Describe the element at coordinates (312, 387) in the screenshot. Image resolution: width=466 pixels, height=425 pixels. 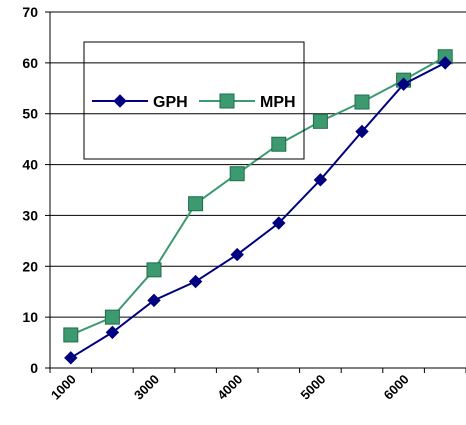
I see `x-tick-label: 5000` at that location.